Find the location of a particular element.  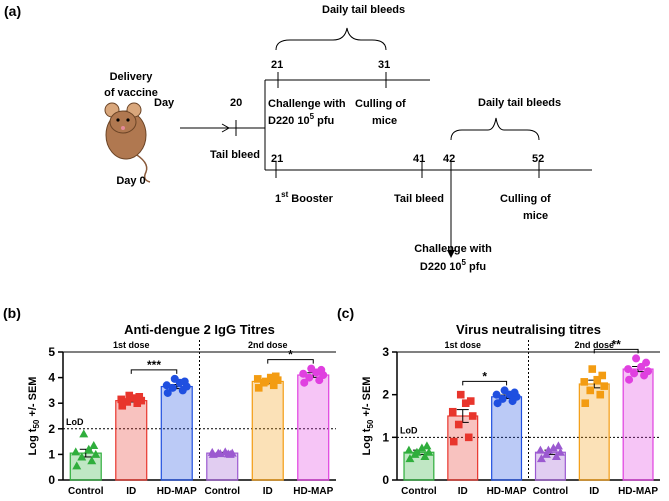

significance-label: ** is located at coordinates (616, 344).